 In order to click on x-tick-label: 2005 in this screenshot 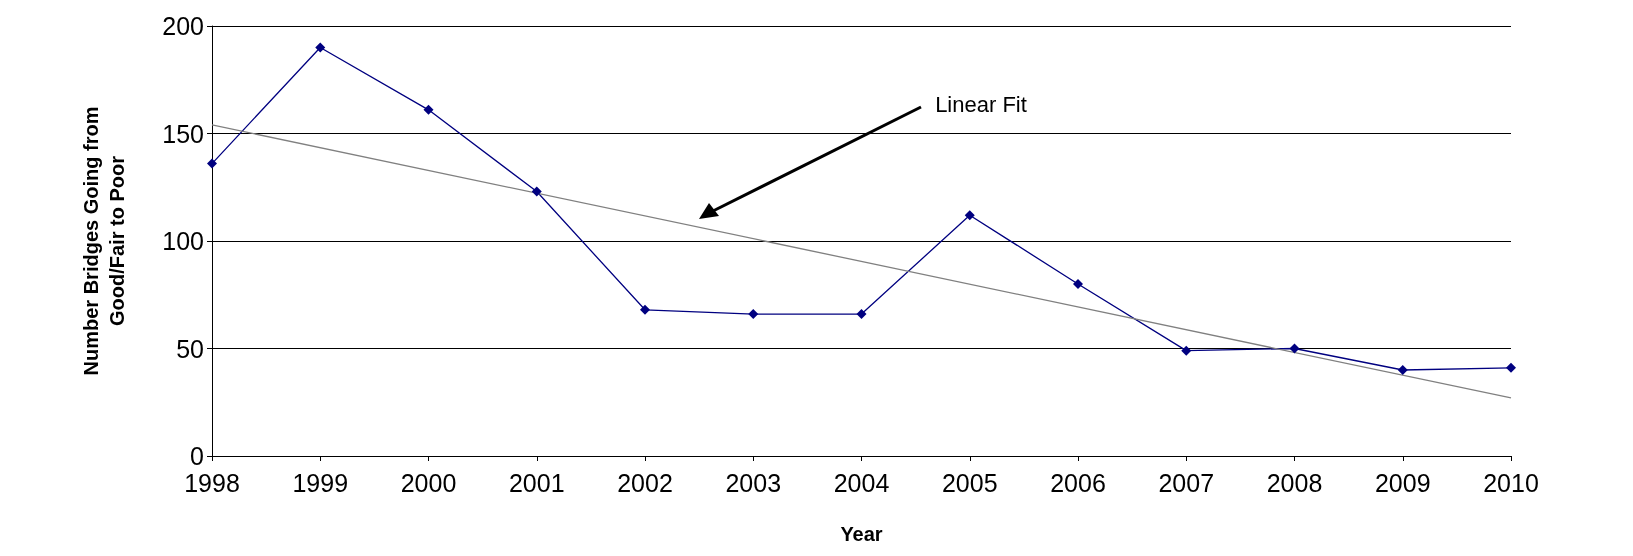, I will do `click(969, 482)`.